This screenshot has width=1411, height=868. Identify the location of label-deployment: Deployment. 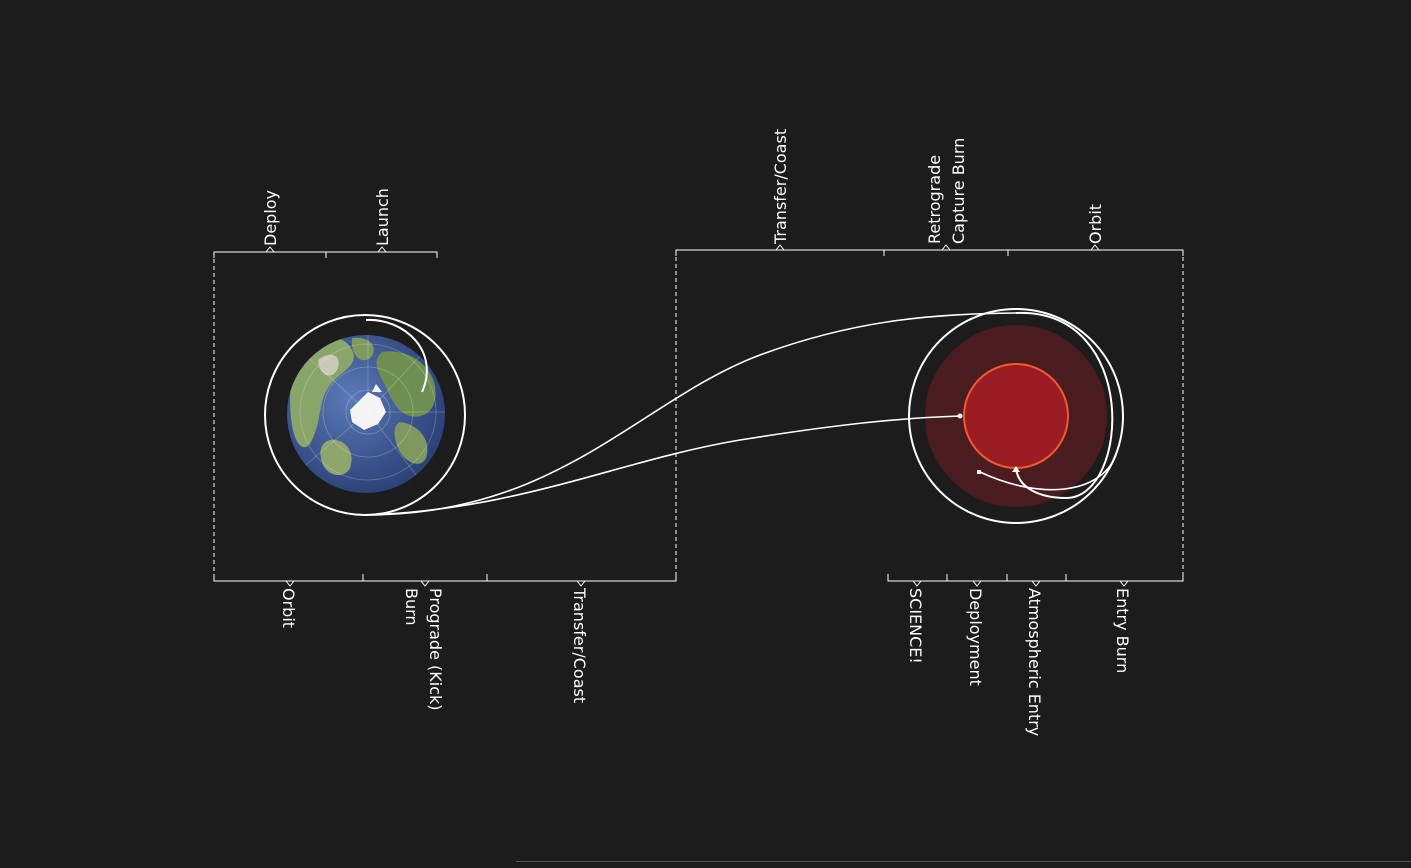
(975, 637).